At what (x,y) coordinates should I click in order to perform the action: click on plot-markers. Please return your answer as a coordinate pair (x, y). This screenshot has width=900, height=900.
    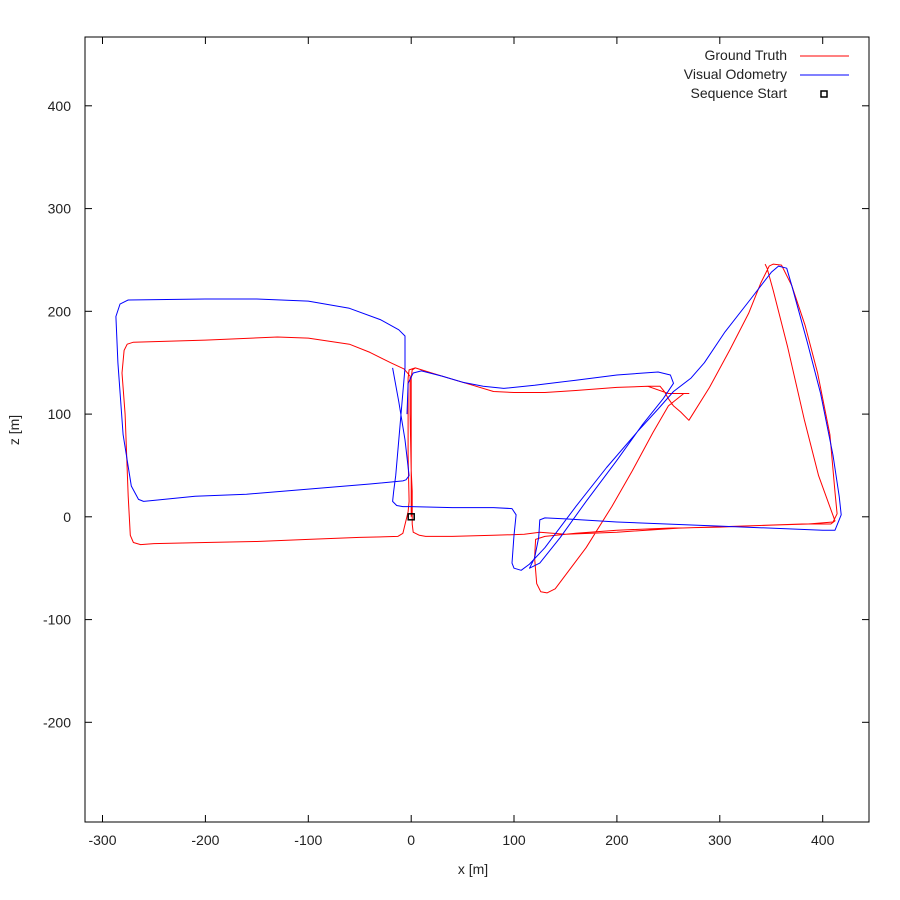
    Looking at the image, I should click on (411, 517).